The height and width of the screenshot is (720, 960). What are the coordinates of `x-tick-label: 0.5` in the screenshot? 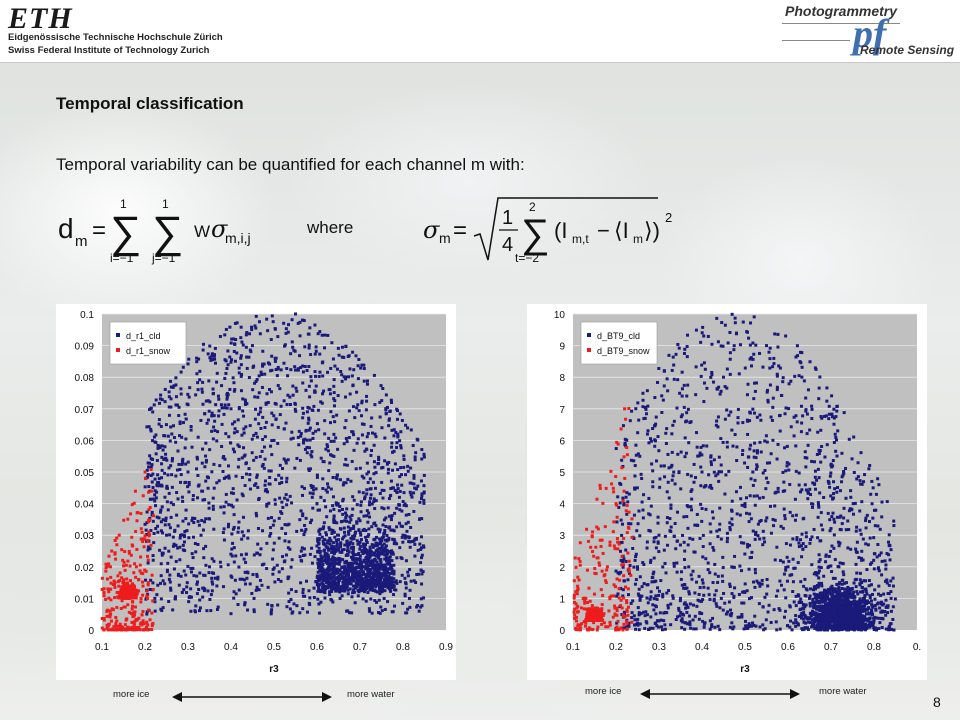 It's located at (274, 647).